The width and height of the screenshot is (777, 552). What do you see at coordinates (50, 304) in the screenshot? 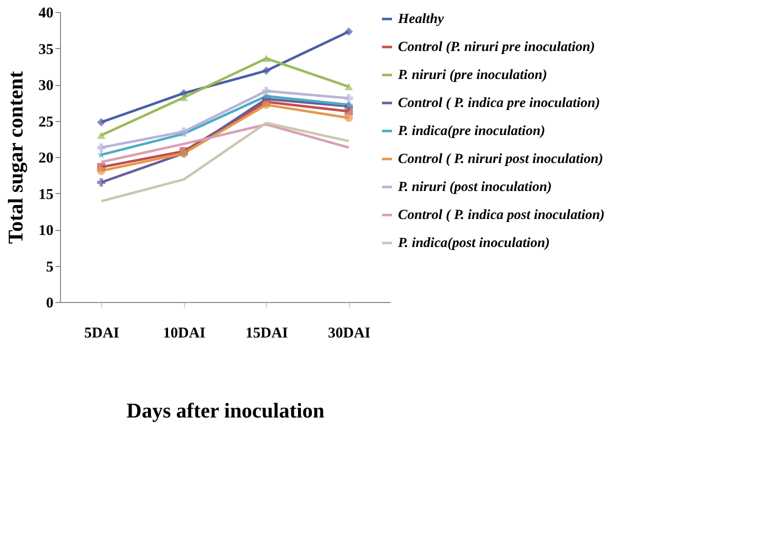
I see `y-tick-label: 0` at bounding box center [50, 304].